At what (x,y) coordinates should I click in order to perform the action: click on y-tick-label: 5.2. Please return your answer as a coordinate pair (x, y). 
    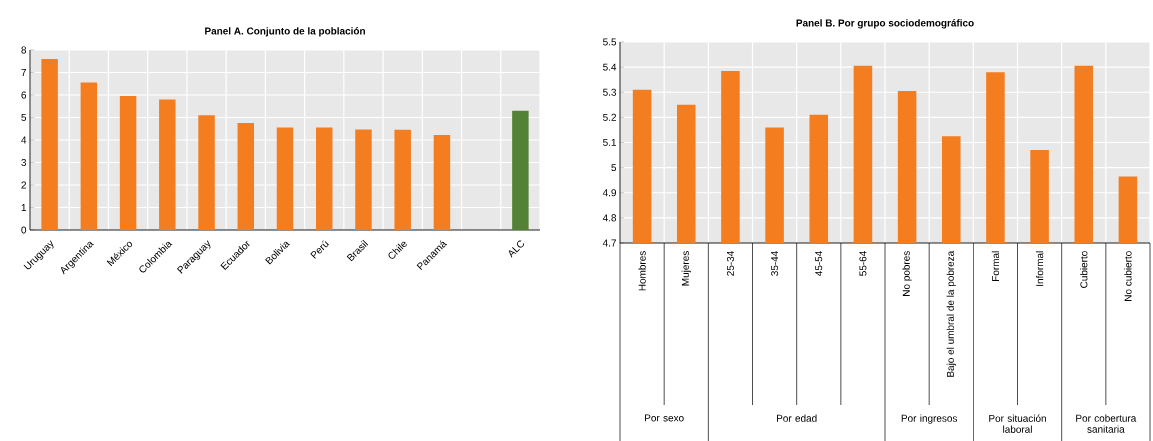
    Looking at the image, I should click on (609, 117).